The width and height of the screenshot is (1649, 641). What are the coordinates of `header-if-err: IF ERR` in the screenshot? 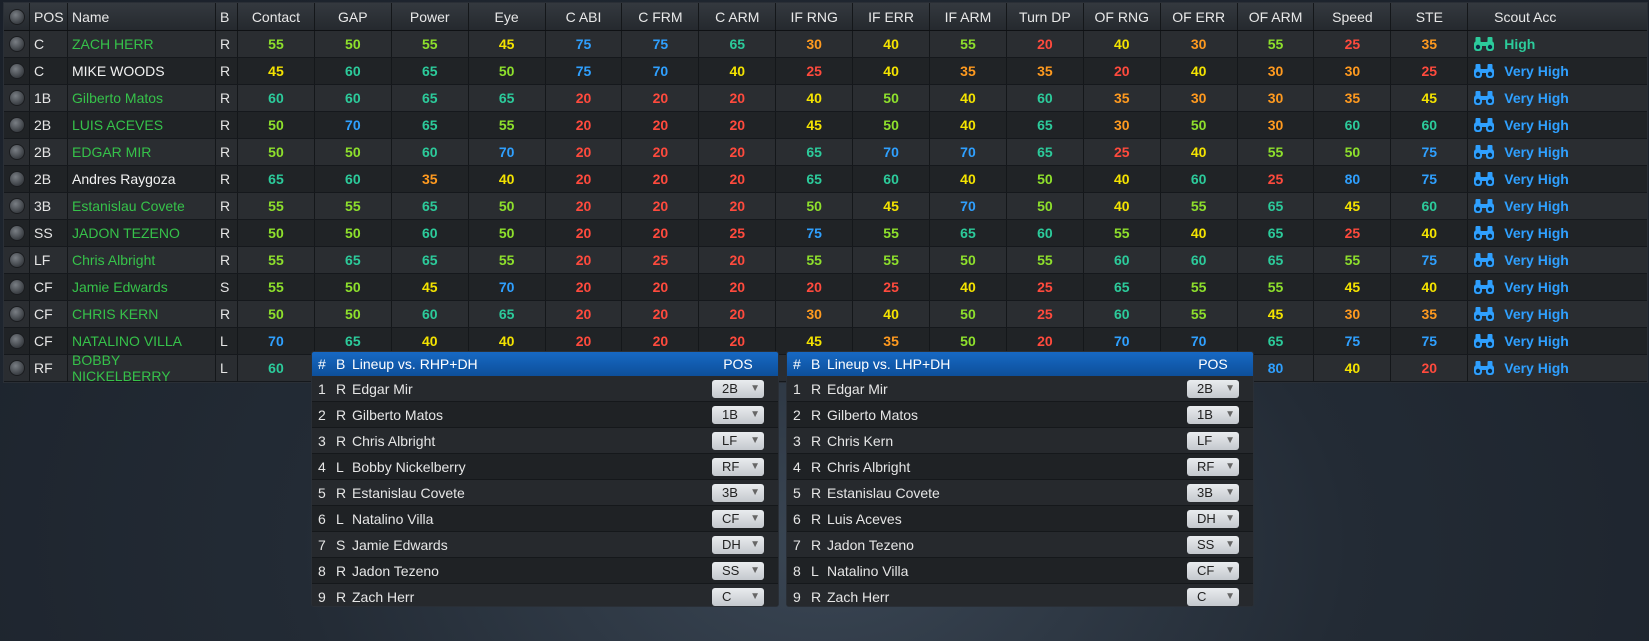 It's located at (892, 16).